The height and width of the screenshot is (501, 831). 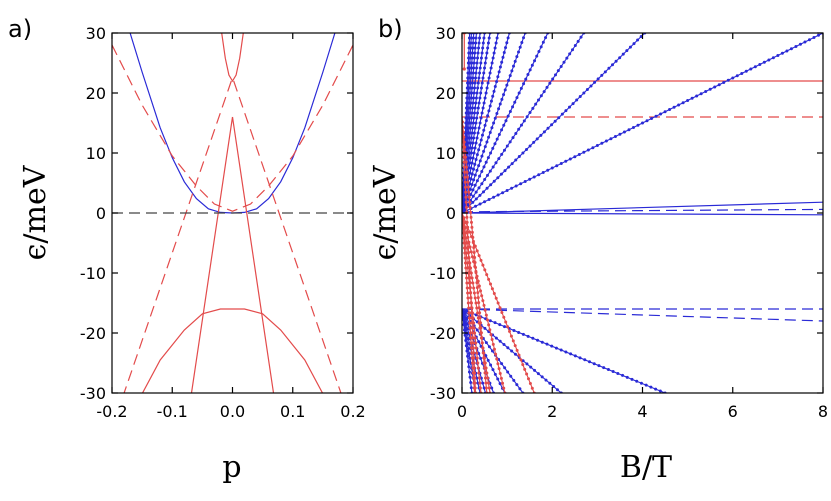 I want to click on x-tick-label: 6, so click(x=733, y=411).